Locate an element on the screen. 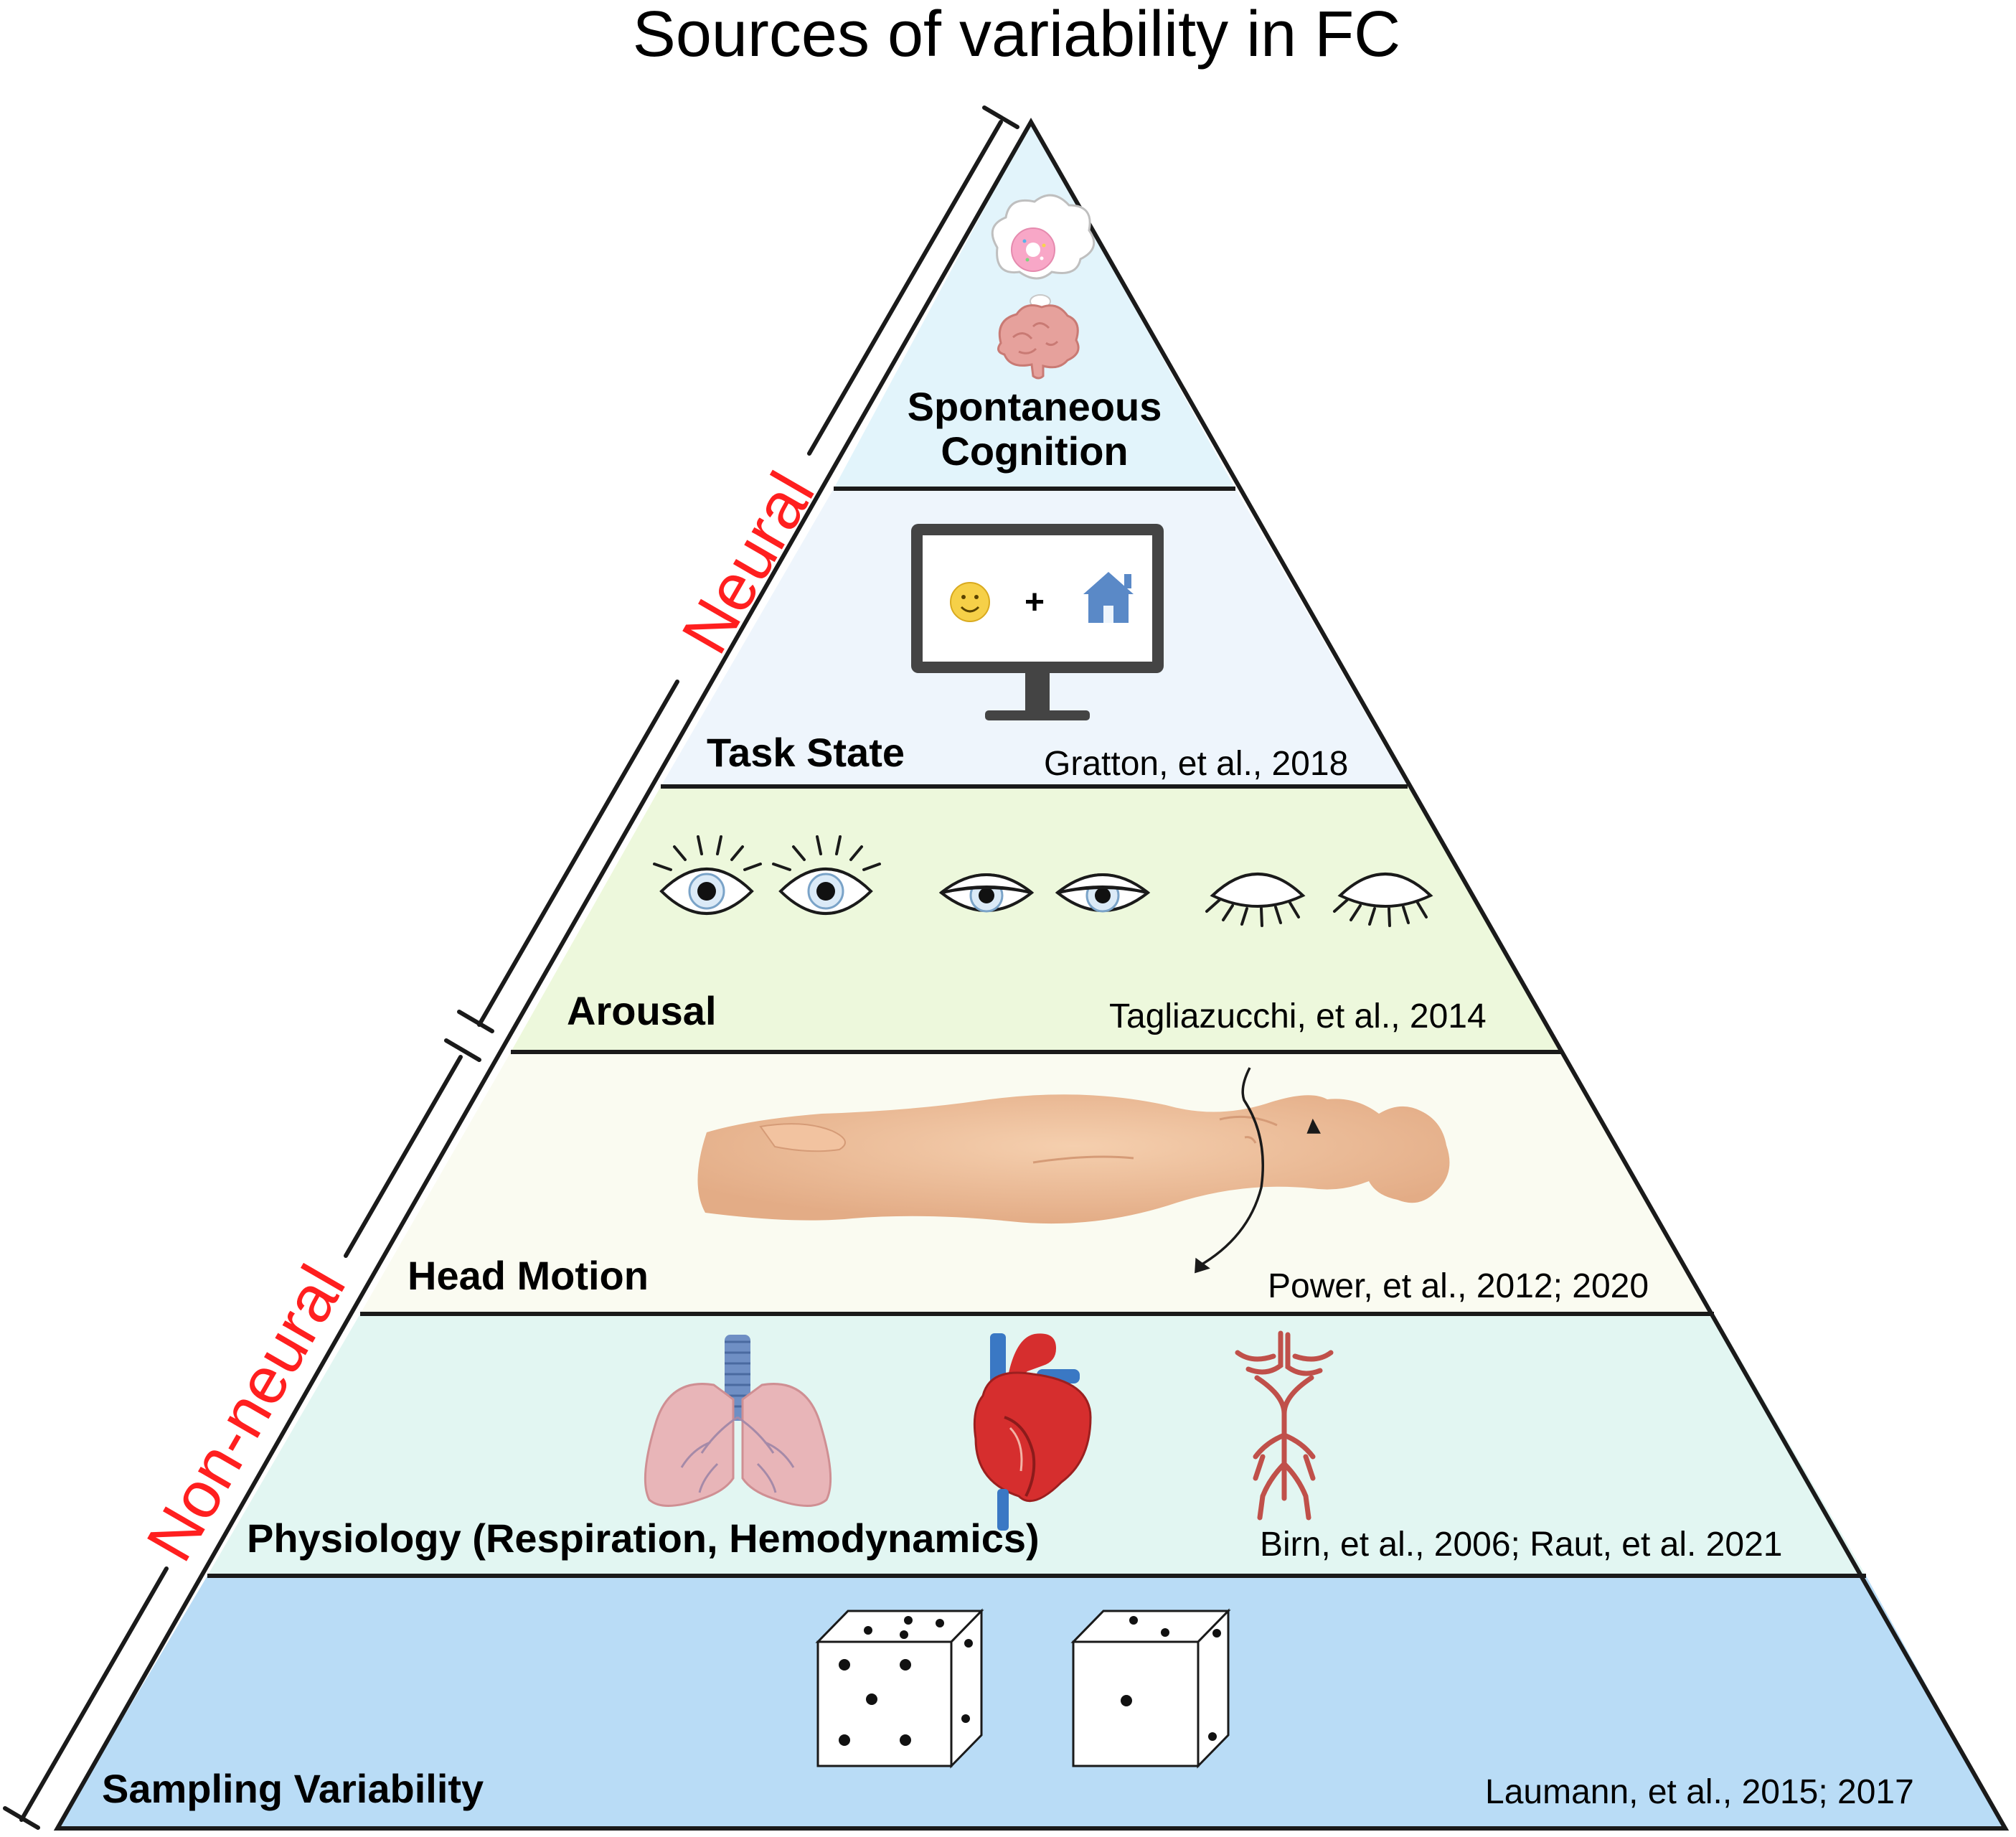  level-band-arousal is located at coordinates (1037, 919).